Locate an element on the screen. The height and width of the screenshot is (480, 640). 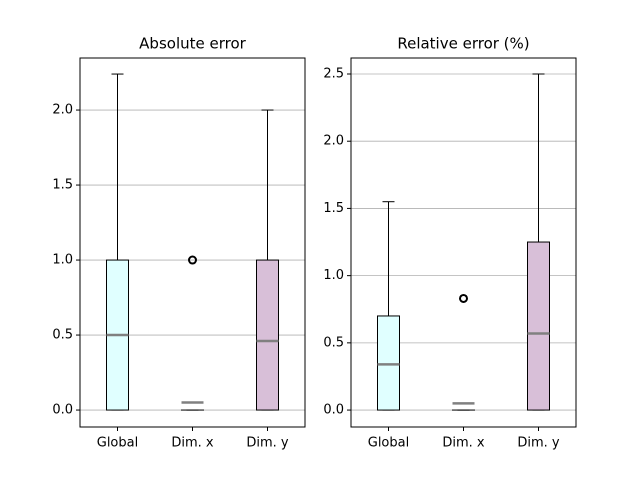
chart-title: Absolute error is located at coordinates (192, 44).